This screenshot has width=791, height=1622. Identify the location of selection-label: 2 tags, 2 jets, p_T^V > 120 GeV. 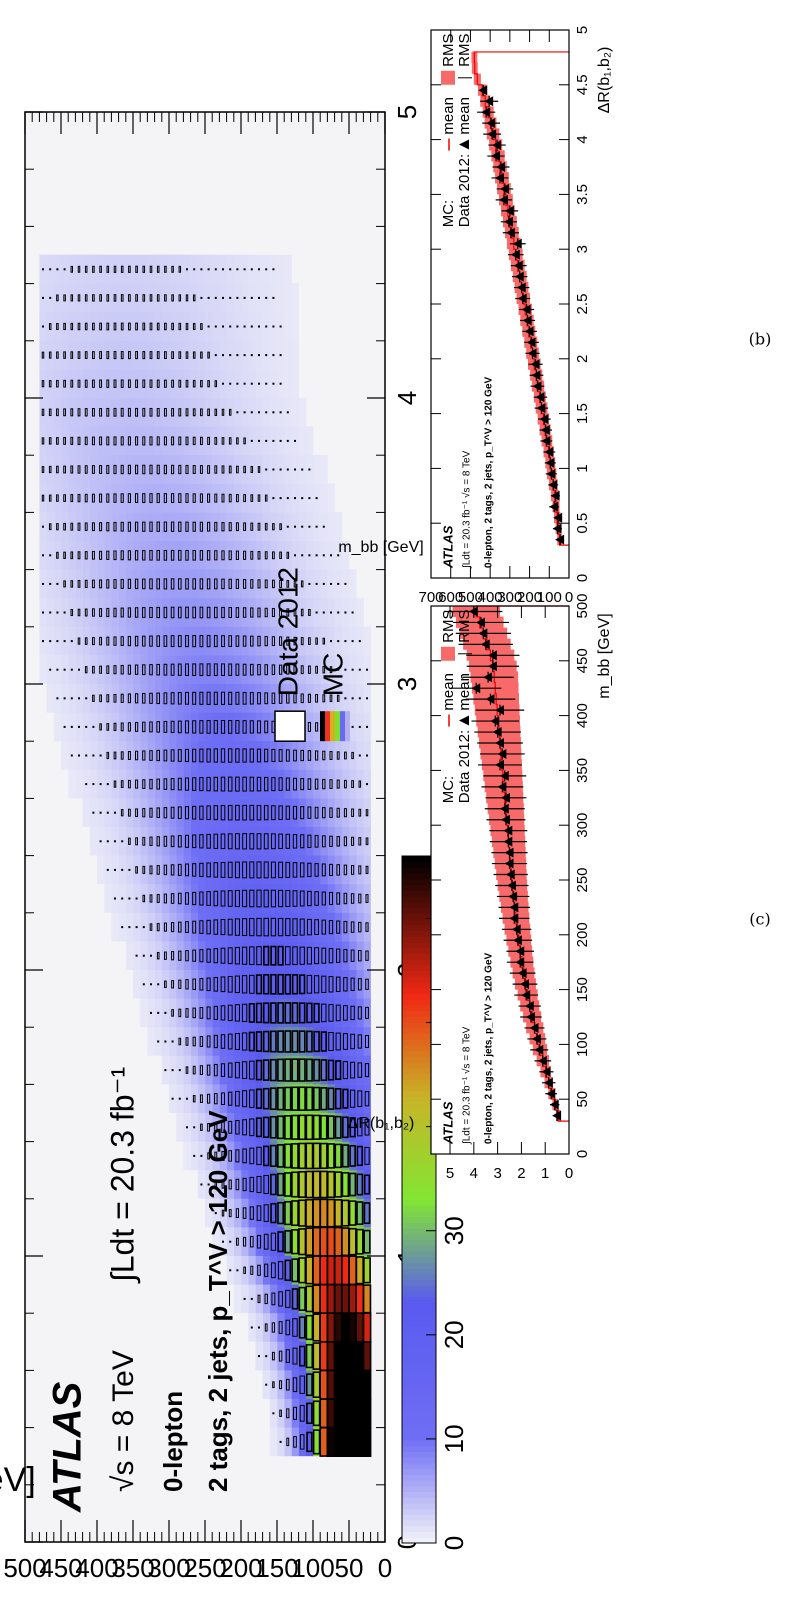
(218, 1301).